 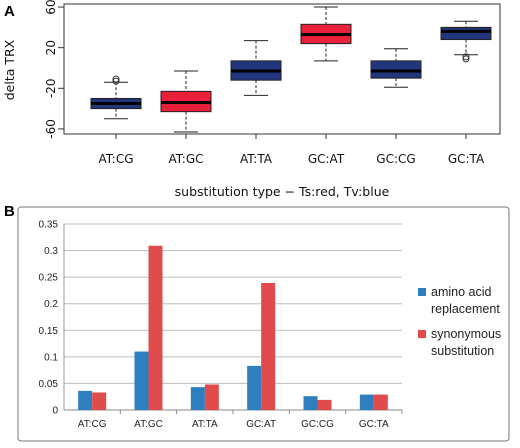 I want to click on box-plot-y-tick-label: -20, so click(x=51, y=88).